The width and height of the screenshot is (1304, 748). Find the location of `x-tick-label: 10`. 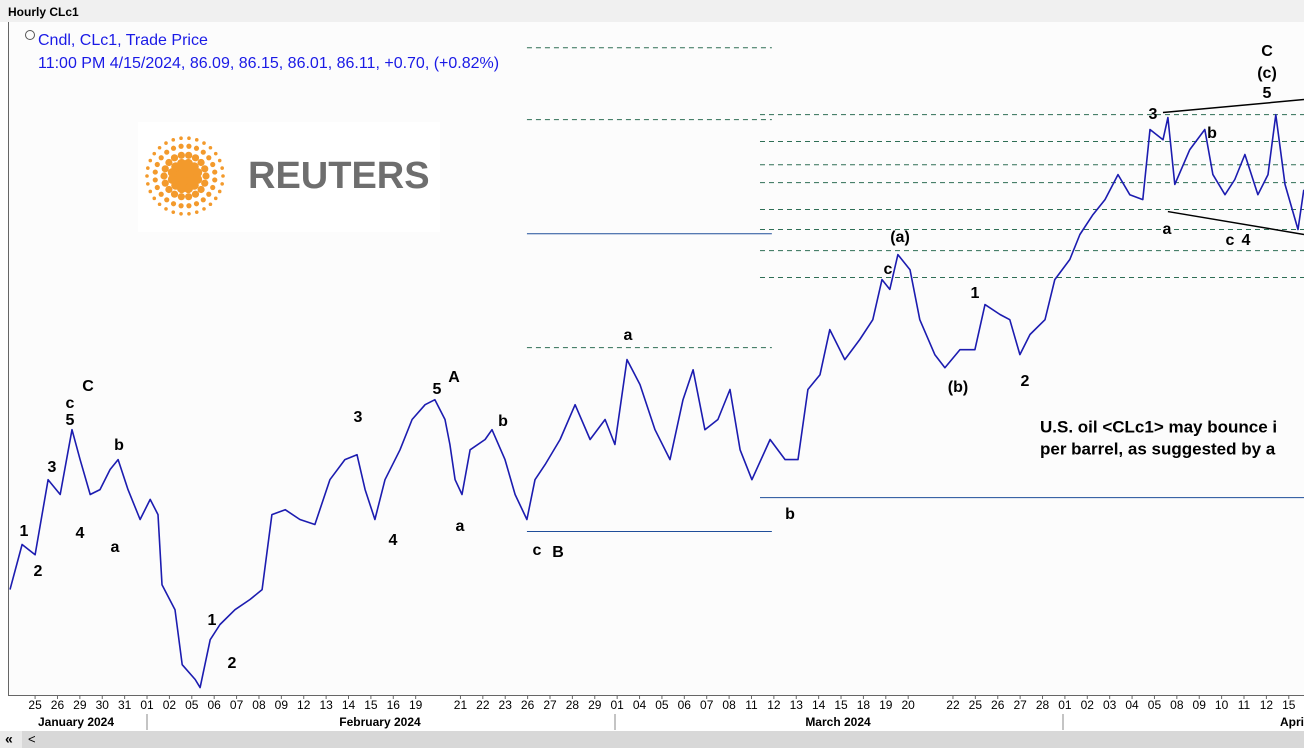

x-tick-label: 10 is located at coordinates (1222, 705).